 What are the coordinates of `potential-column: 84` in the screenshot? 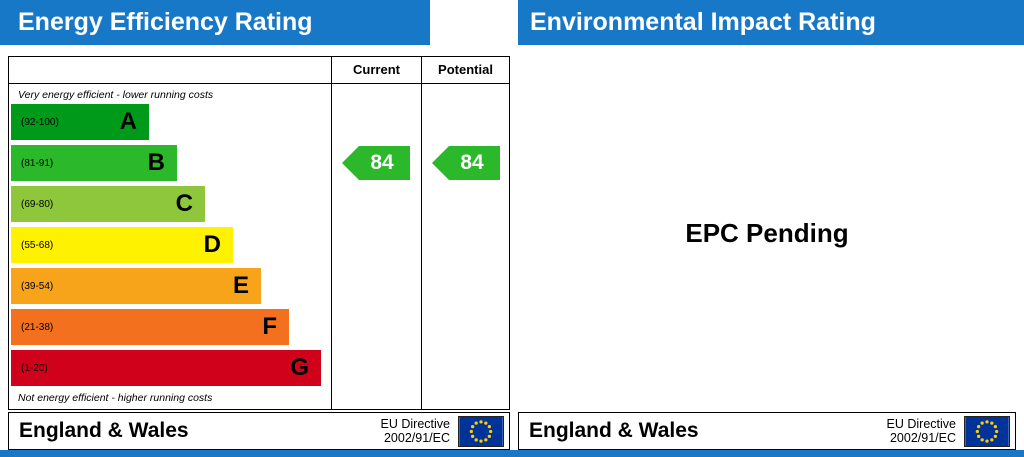 It's located at (465, 247).